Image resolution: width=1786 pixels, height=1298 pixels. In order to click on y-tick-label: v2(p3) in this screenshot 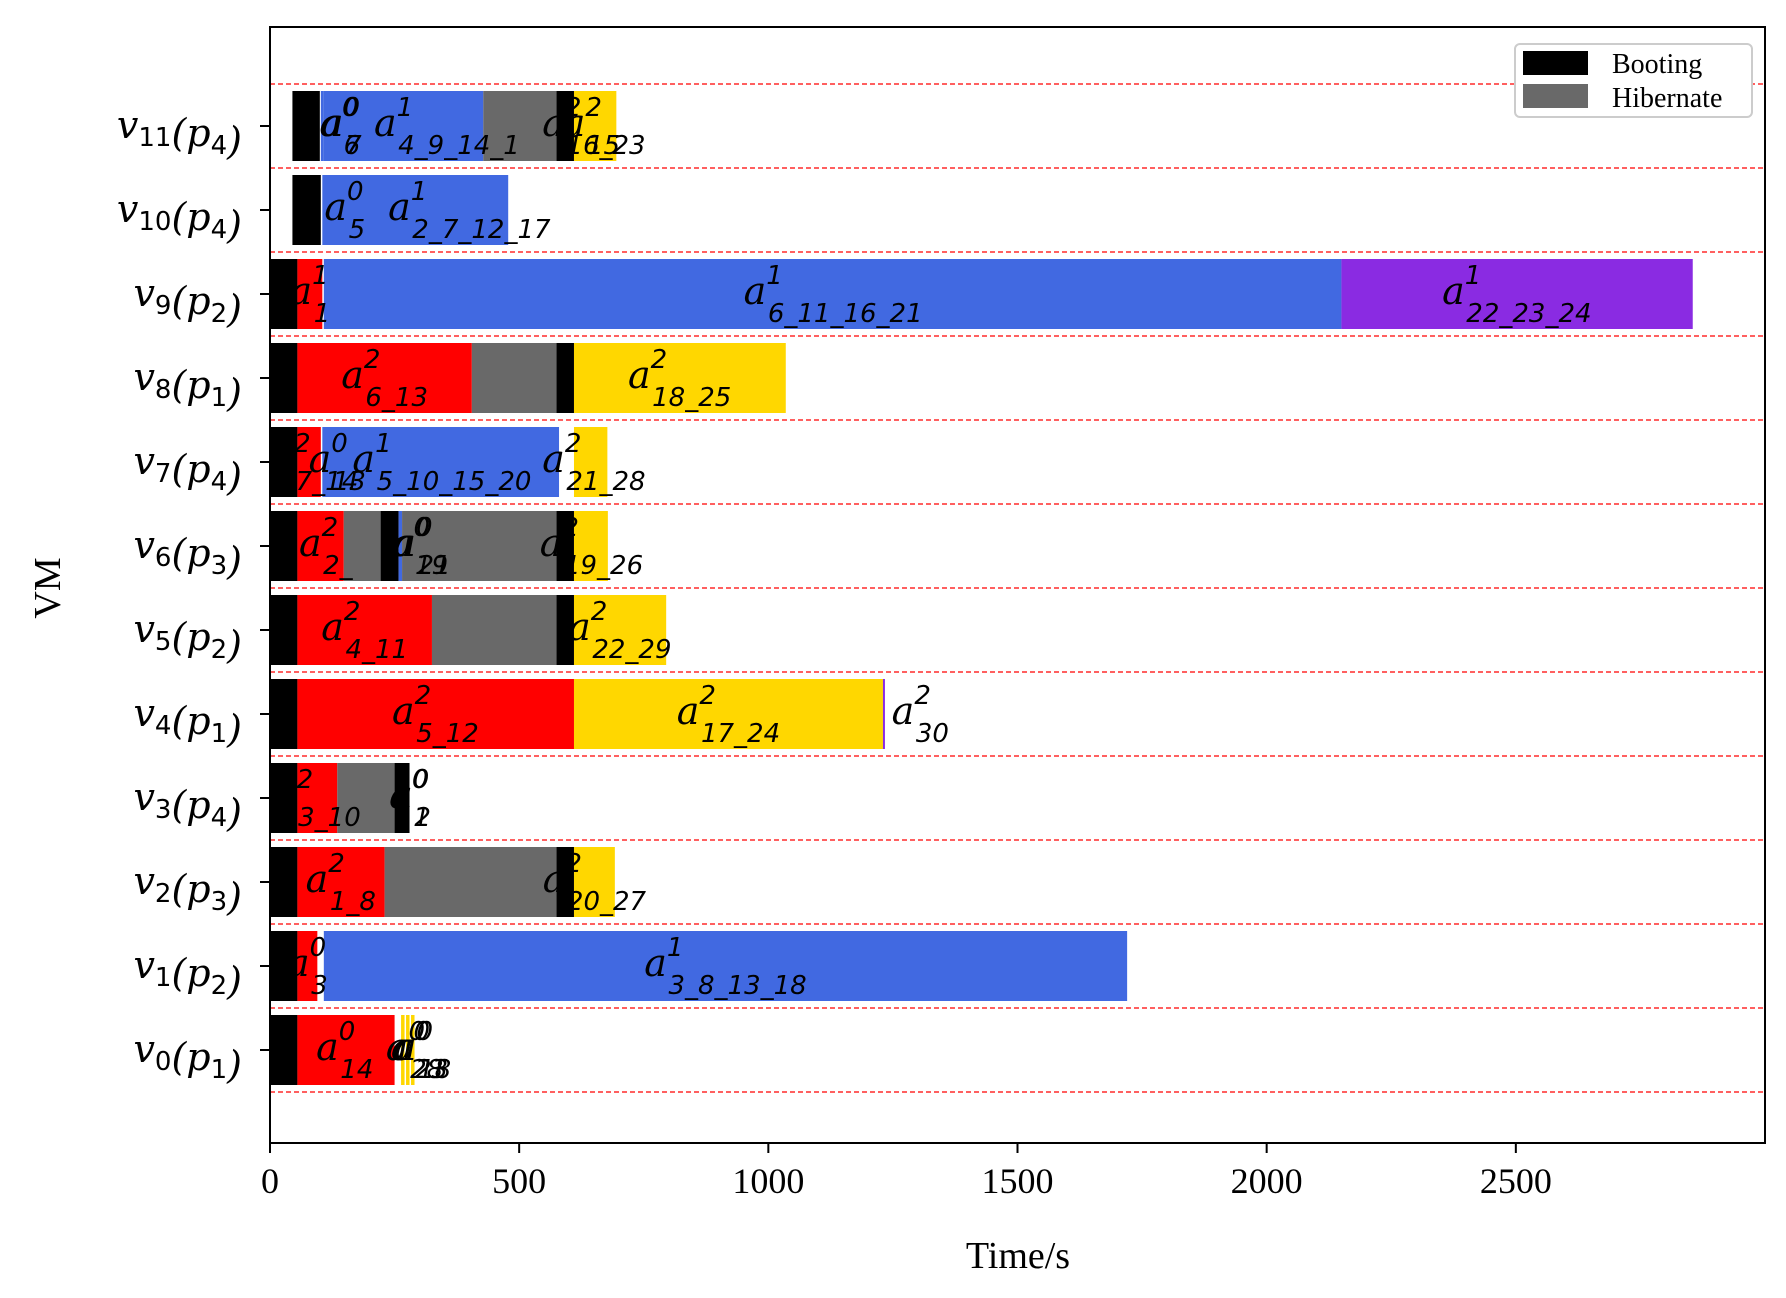, I will do `click(187, 889)`.